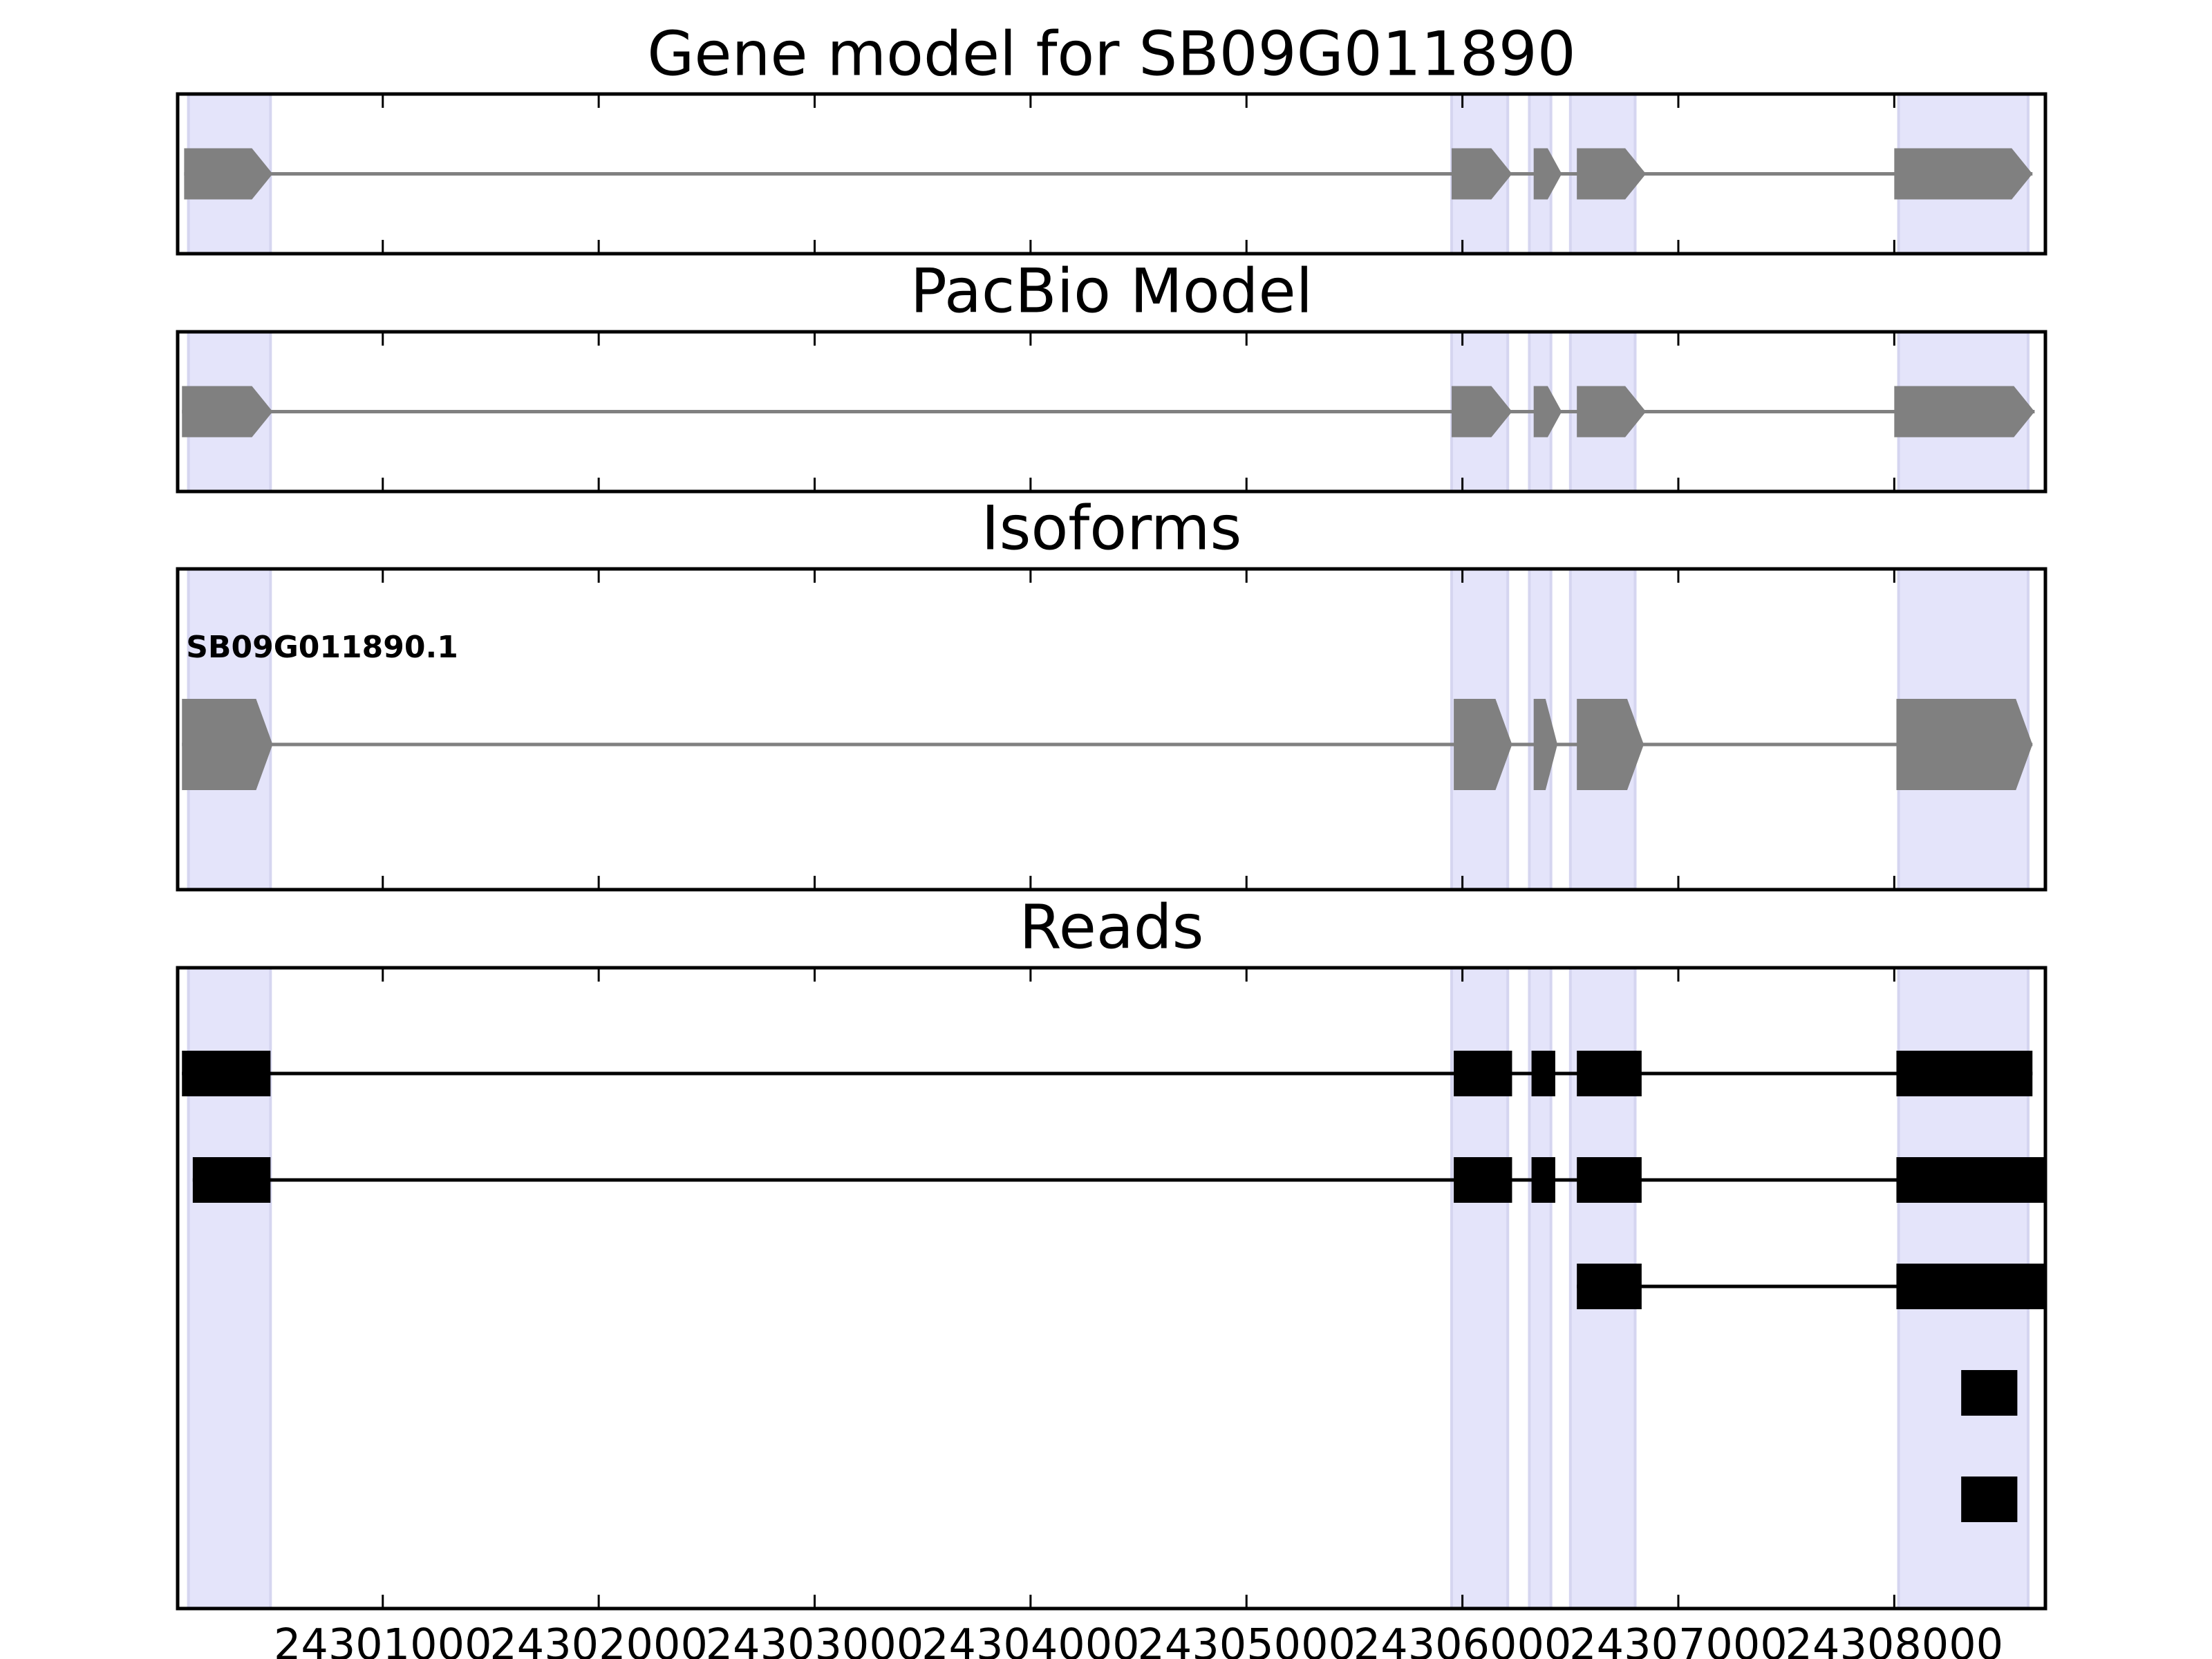  I want to click on x-tick-label: 24305000, so click(1246, 1639).